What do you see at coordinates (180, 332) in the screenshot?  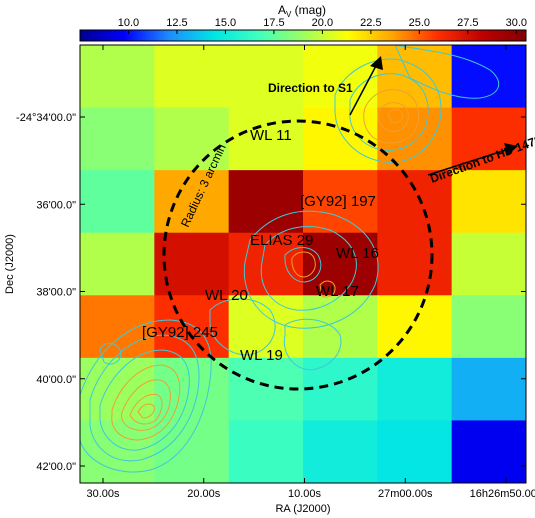 I see `label-gy92-245: [GY92] 245` at bounding box center [180, 332].